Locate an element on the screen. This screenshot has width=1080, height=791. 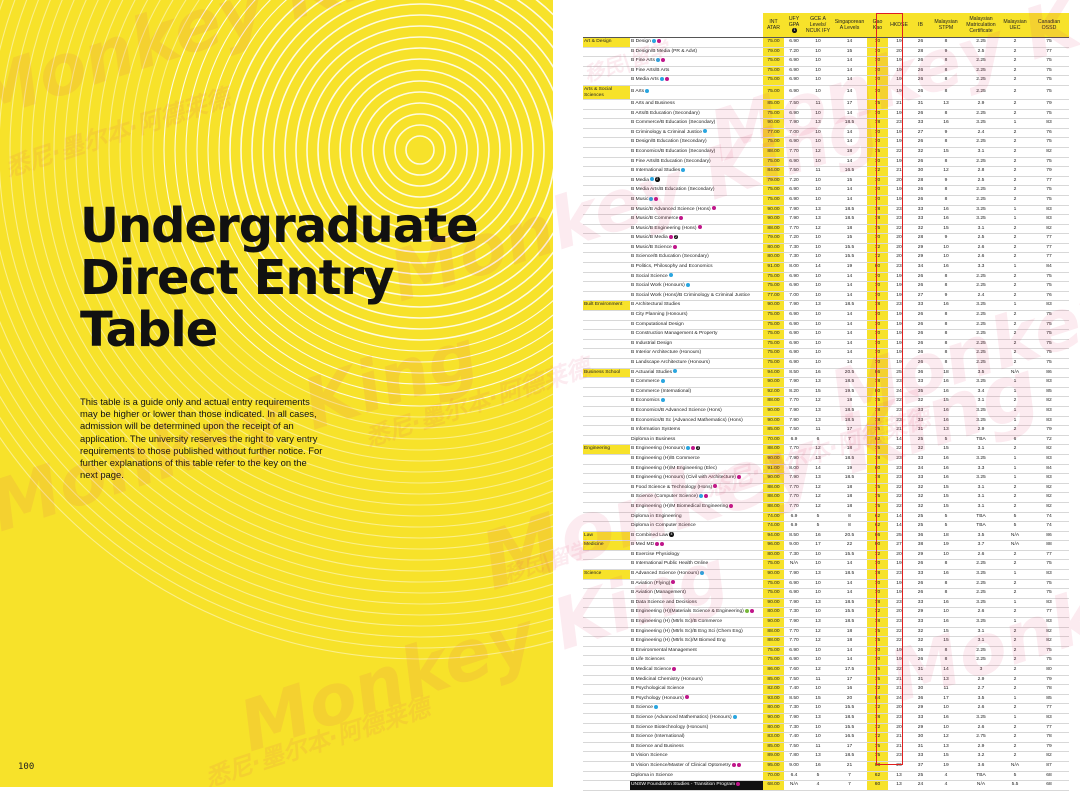
score-cell: 5.5 is located at coordinates (1015, 785).